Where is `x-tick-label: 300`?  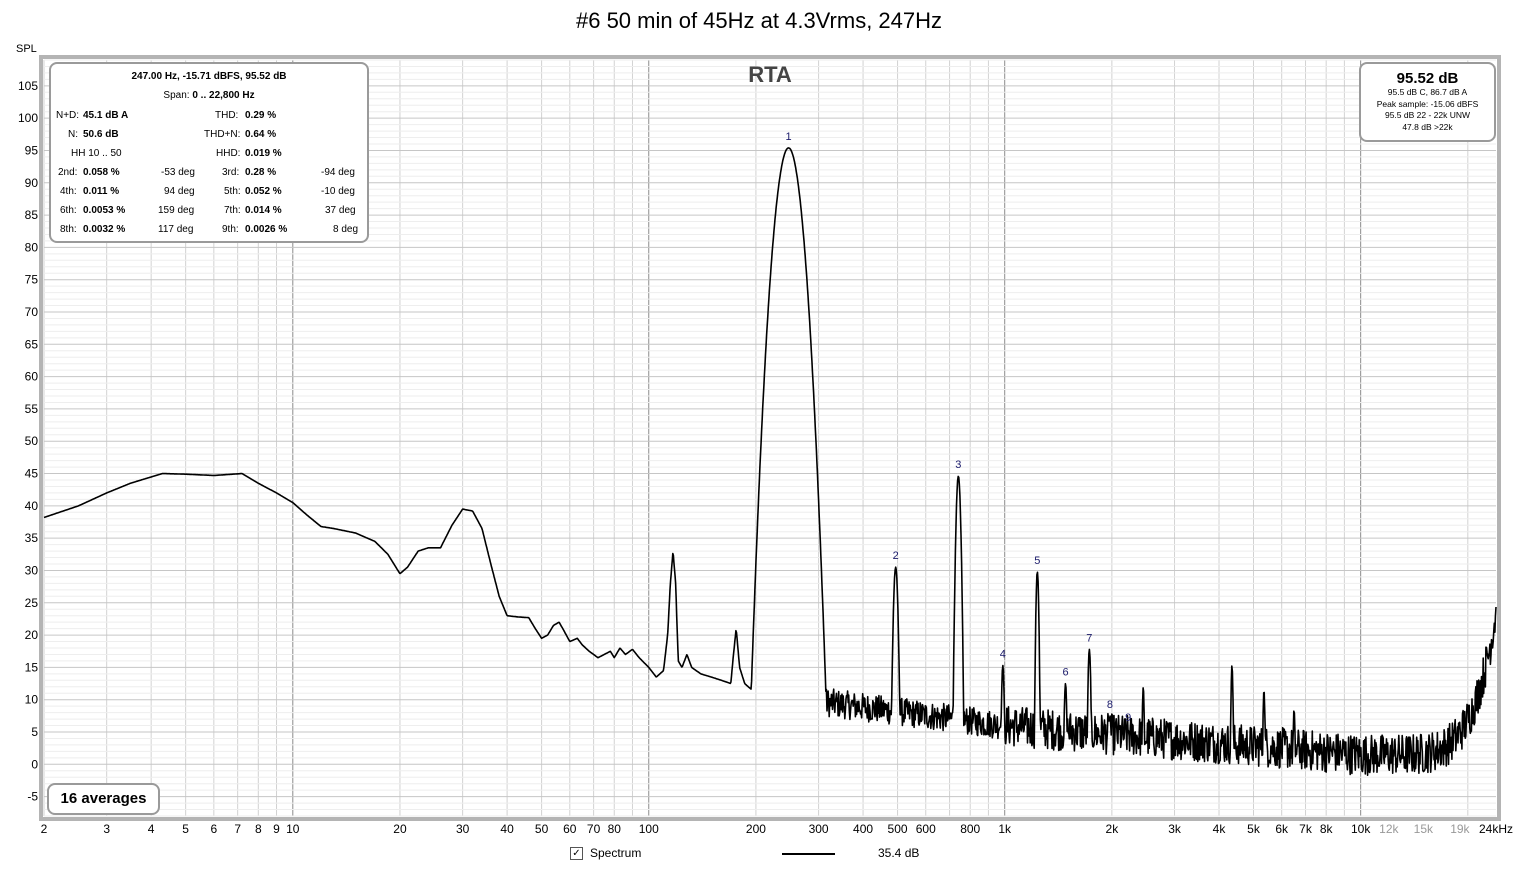 x-tick-label: 300 is located at coordinates (819, 829).